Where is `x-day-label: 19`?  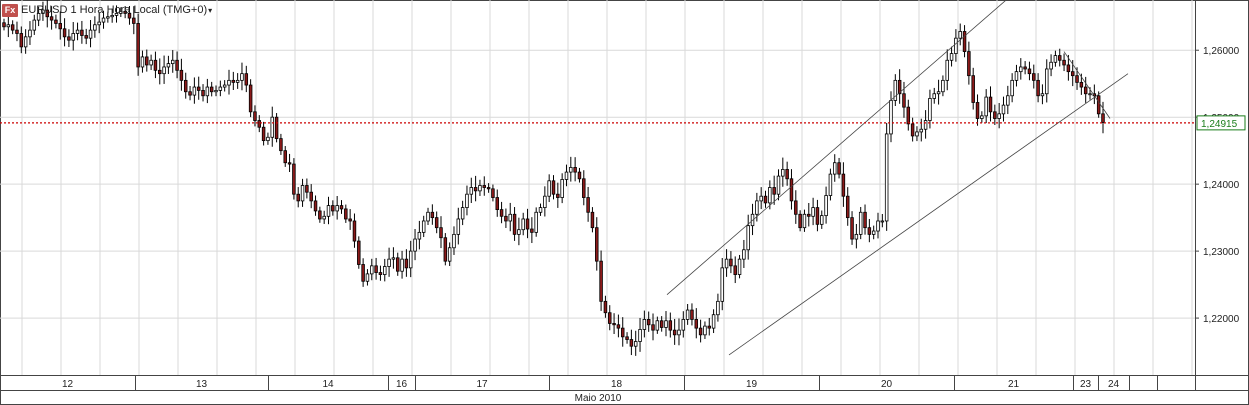 x-day-label: 19 is located at coordinates (752, 384).